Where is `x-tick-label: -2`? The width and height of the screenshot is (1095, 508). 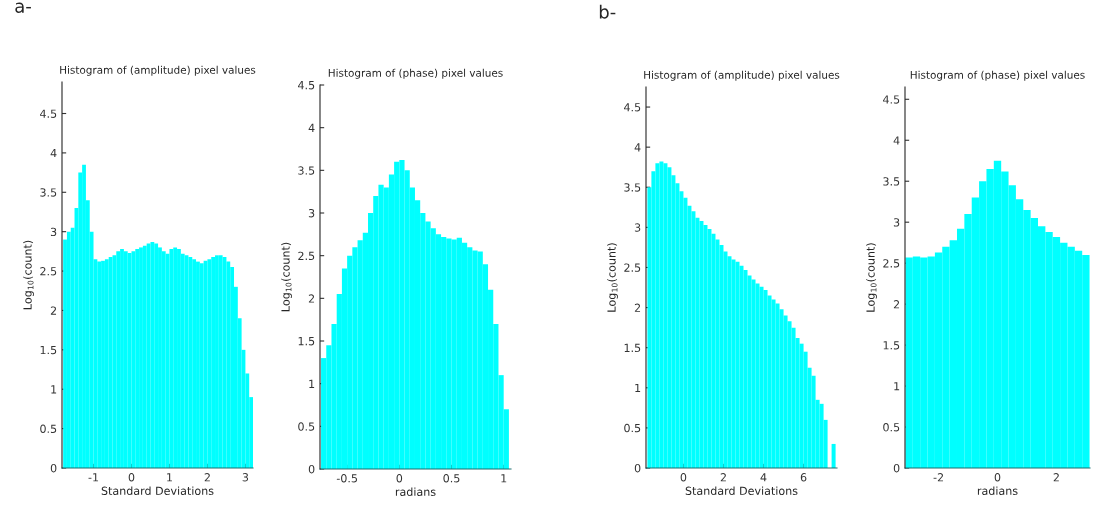 x-tick-label: -2 is located at coordinates (938, 477).